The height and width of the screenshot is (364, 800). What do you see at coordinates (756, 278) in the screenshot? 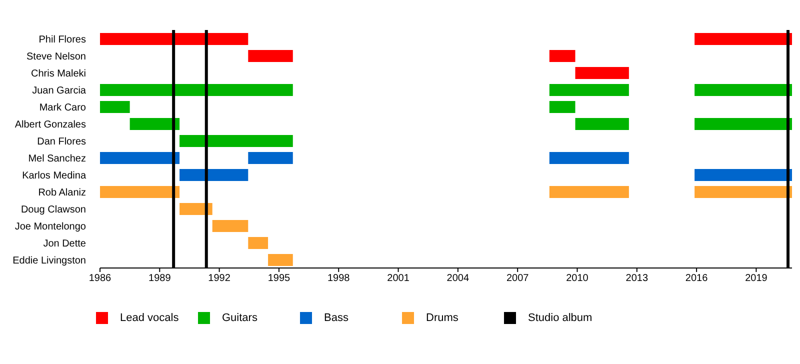
I see `x-tick-label: 2019` at bounding box center [756, 278].